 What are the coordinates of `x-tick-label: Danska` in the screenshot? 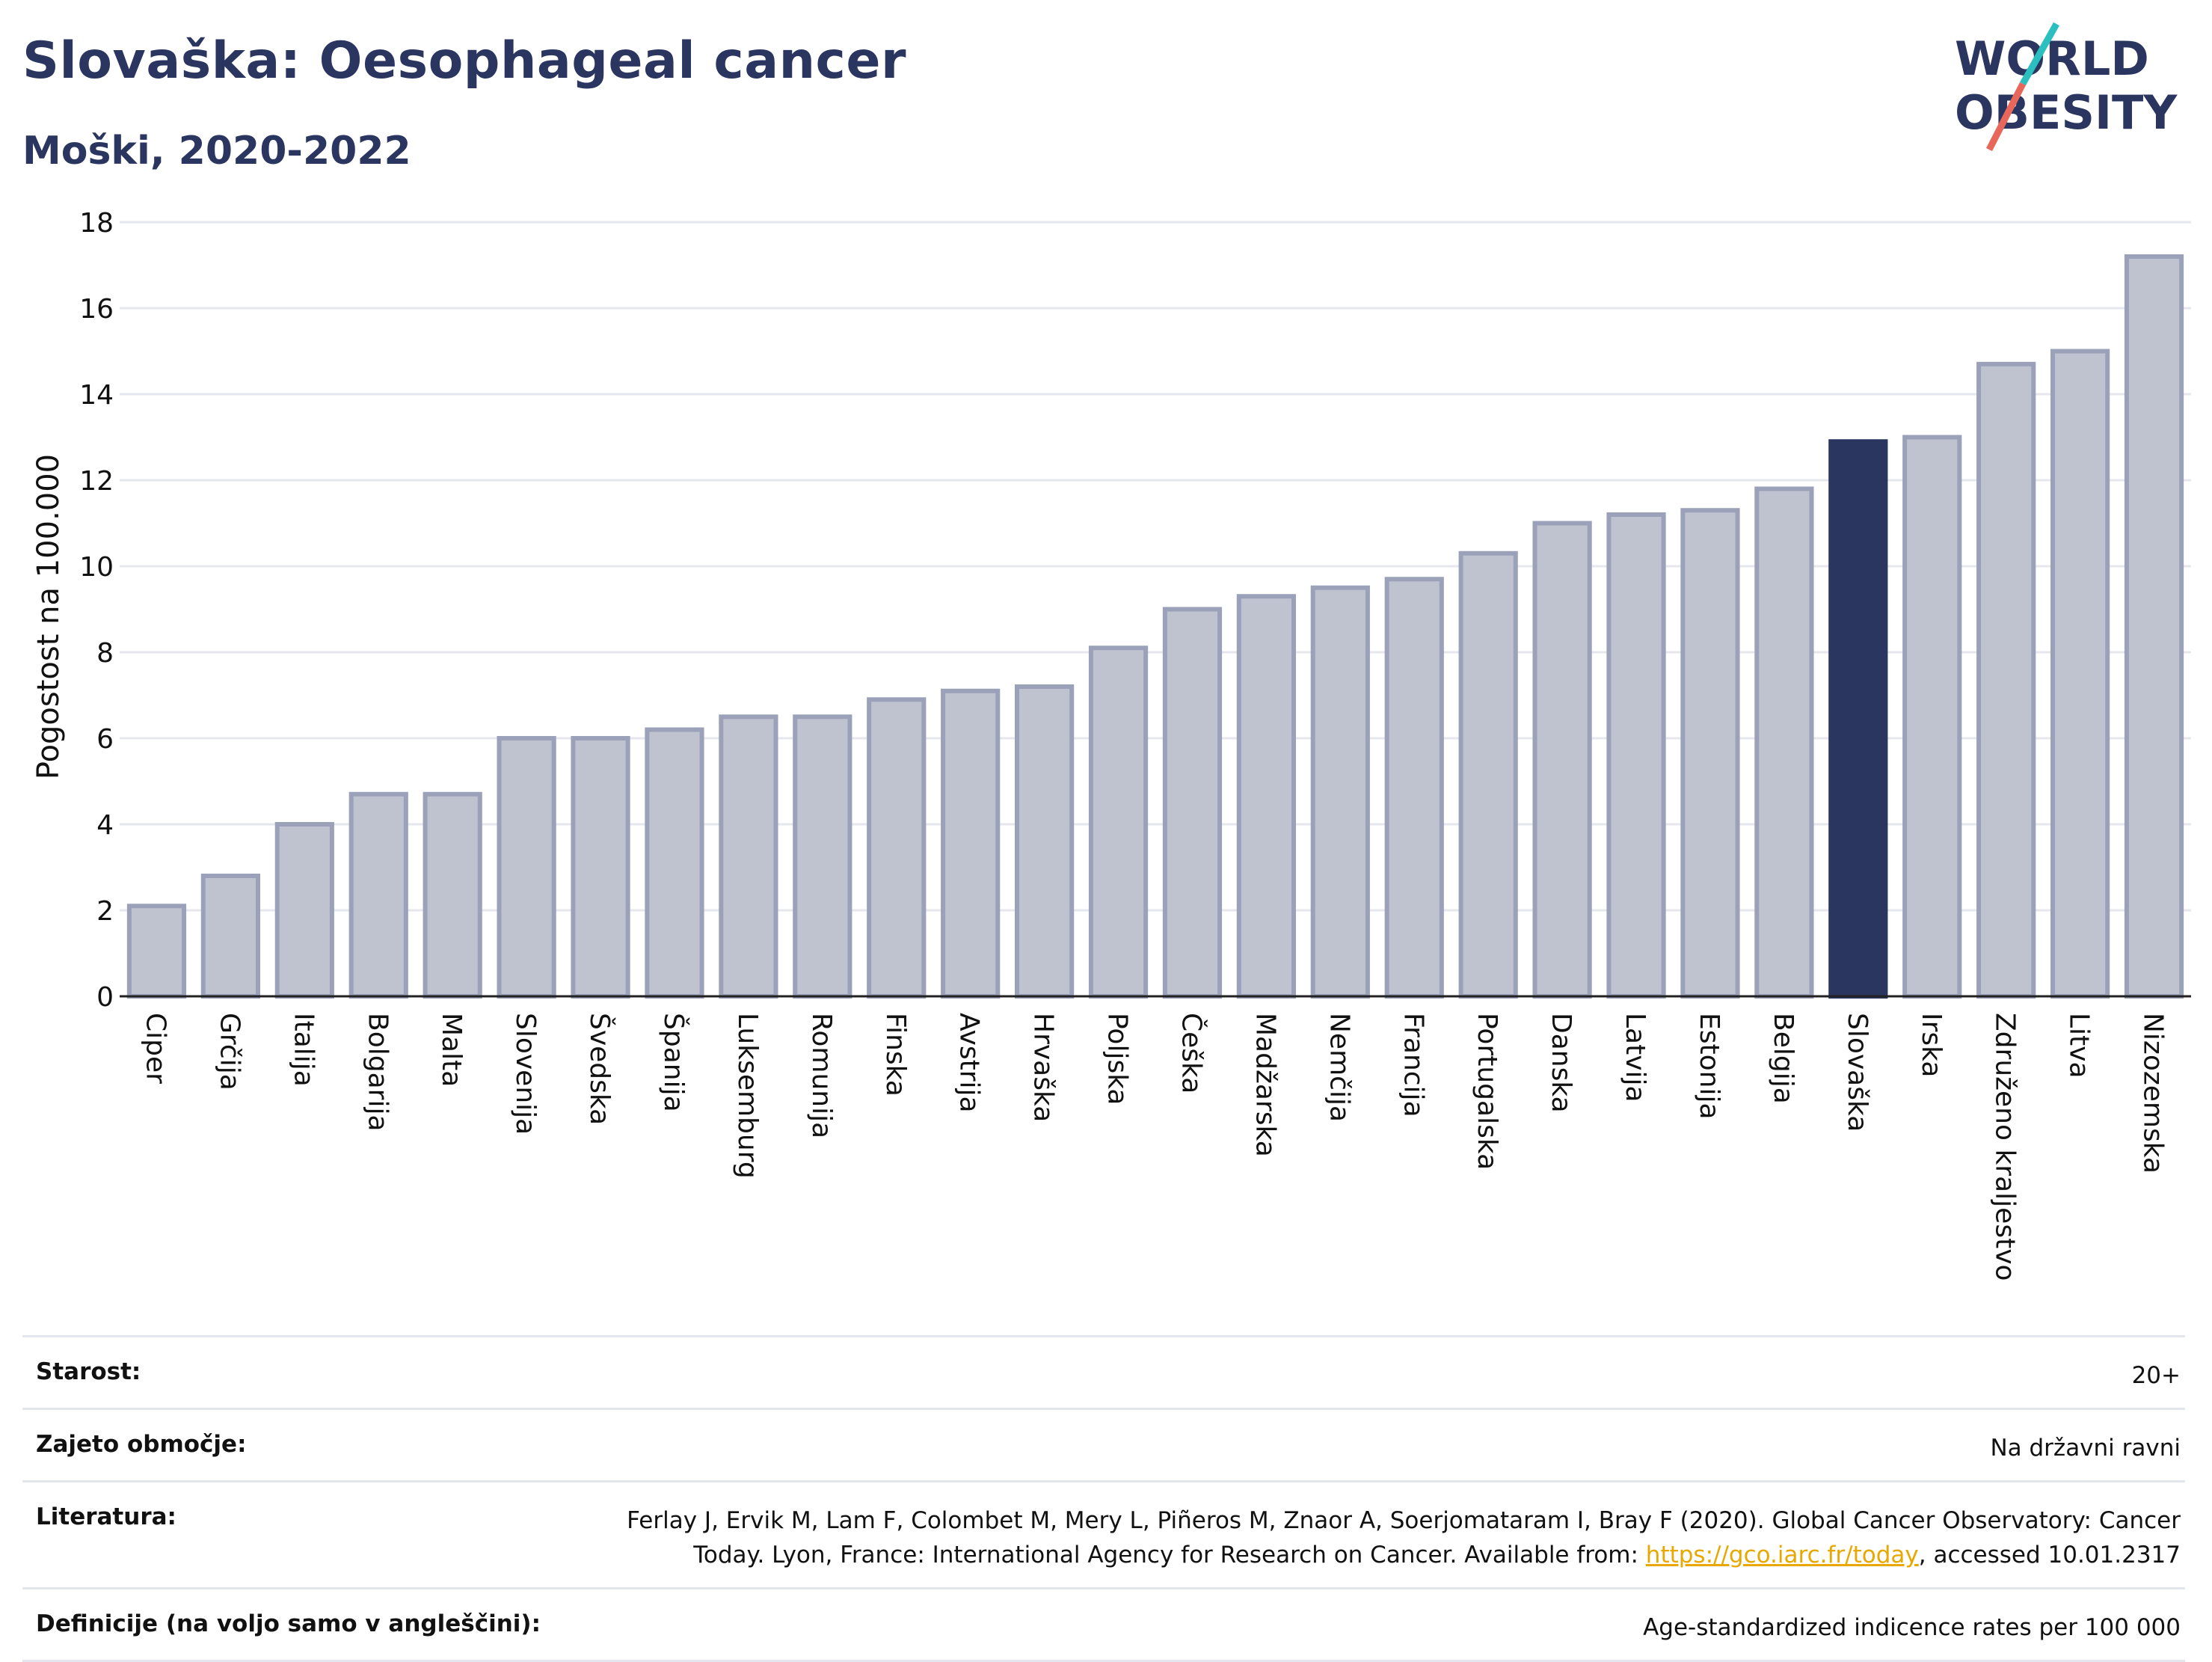 It's located at (1561, 1063).